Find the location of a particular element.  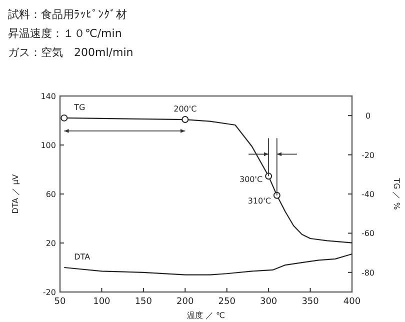

y2-tick-label: -80 is located at coordinates (368, 273).